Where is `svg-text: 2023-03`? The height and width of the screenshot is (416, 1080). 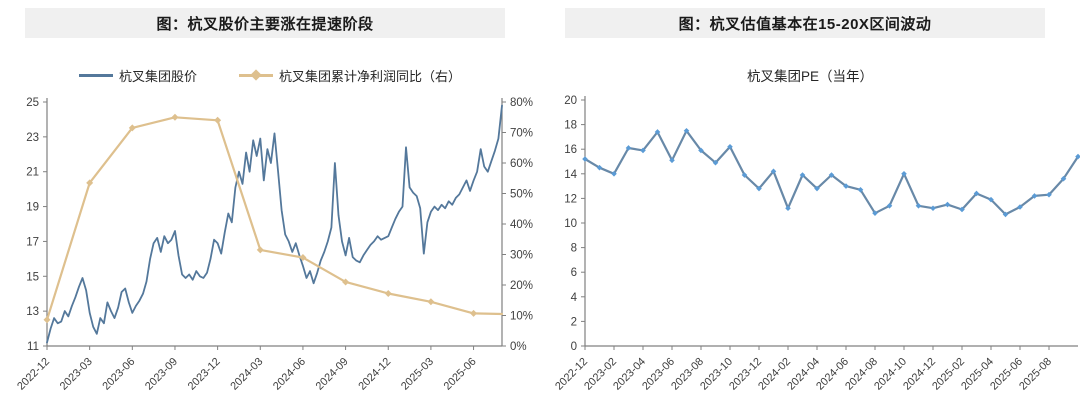 svg-text: 2023-03 is located at coordinates (76, 374).